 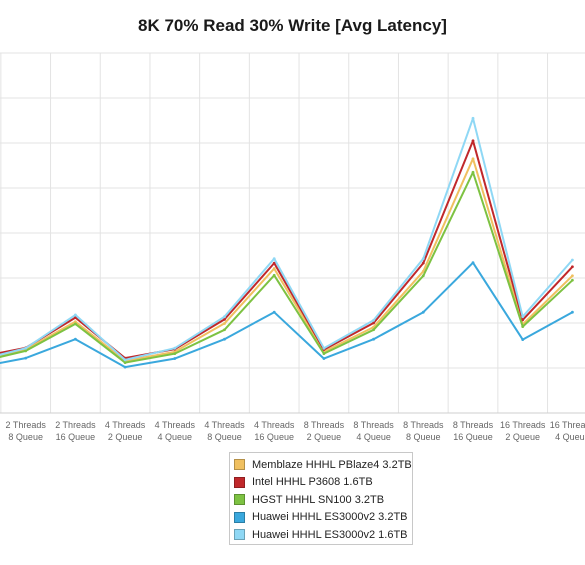 I want to click on legend-item: HGST HHHL SN100 3.2TB, so click(x=323, y=500).